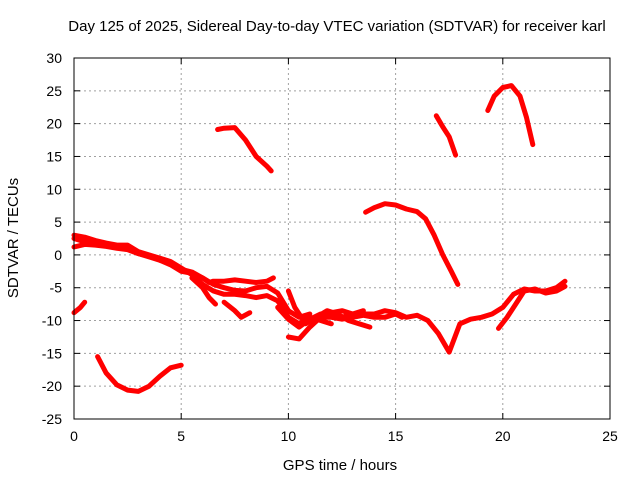  Describe the element at coordinates (52, 386) in the screenshot. I see `y-tick-label: -20` at that location.